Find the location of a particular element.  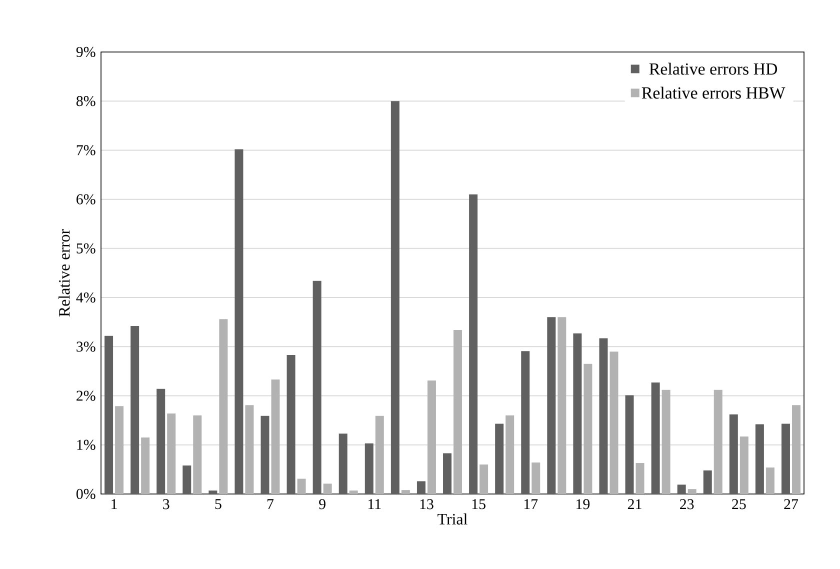

y-tick-label: 1% is located at coordinates (86, 445).